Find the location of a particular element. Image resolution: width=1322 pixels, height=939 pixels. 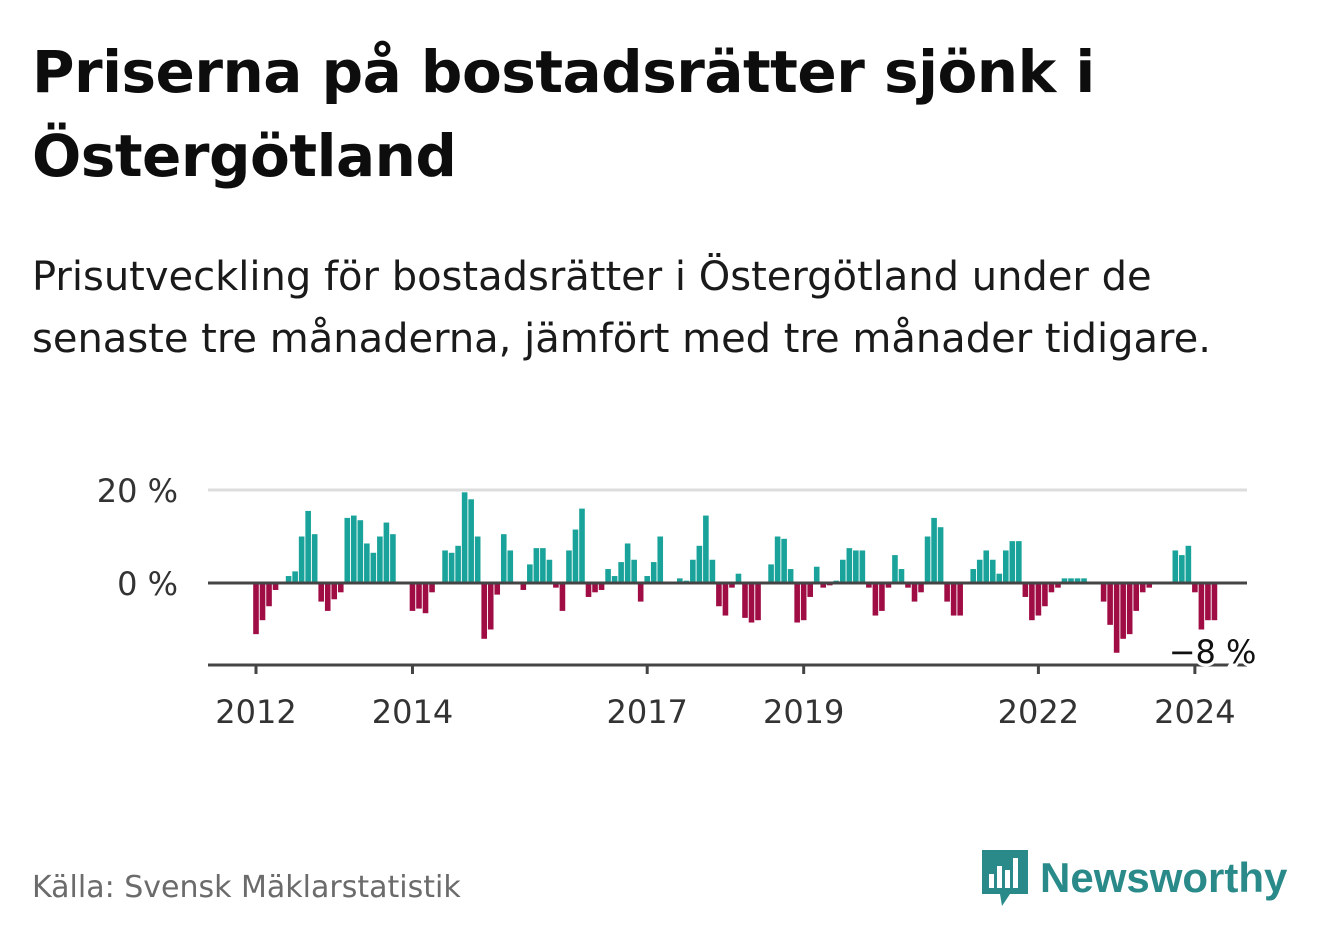

brand-logo: Newsworthy is located at coordinates (1133, 878).